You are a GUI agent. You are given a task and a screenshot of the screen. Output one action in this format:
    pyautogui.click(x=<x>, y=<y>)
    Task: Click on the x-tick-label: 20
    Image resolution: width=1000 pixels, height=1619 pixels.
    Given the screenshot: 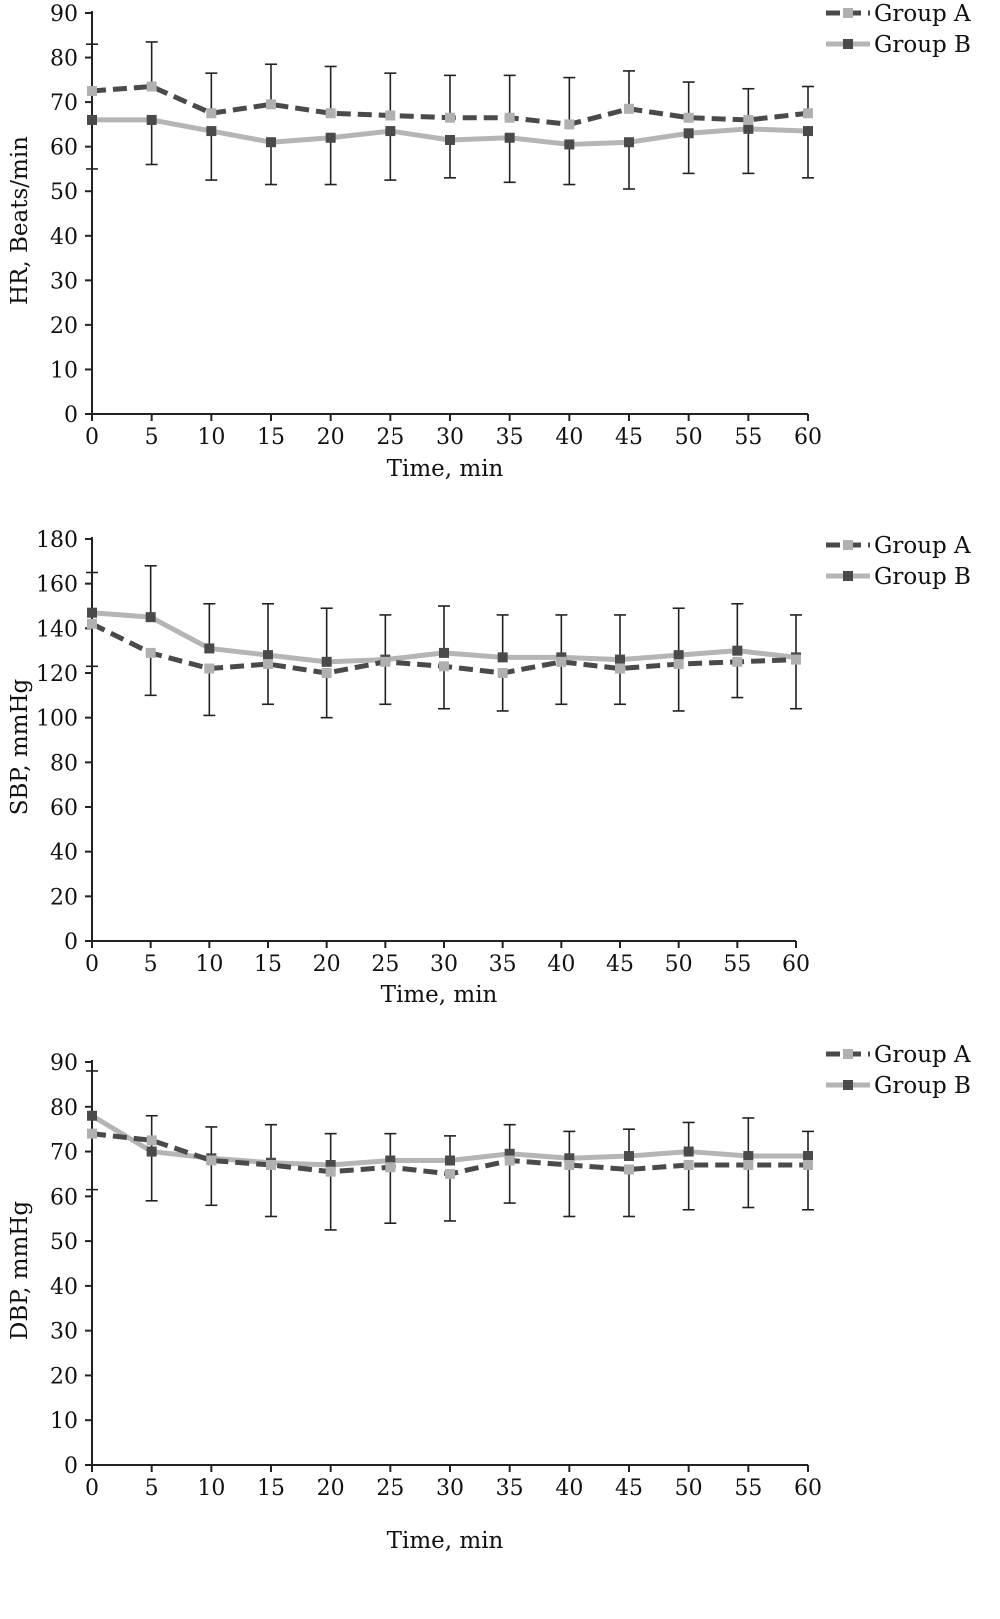 What is the action you would take?
    pyautogui.click(x=331, y=437)
    